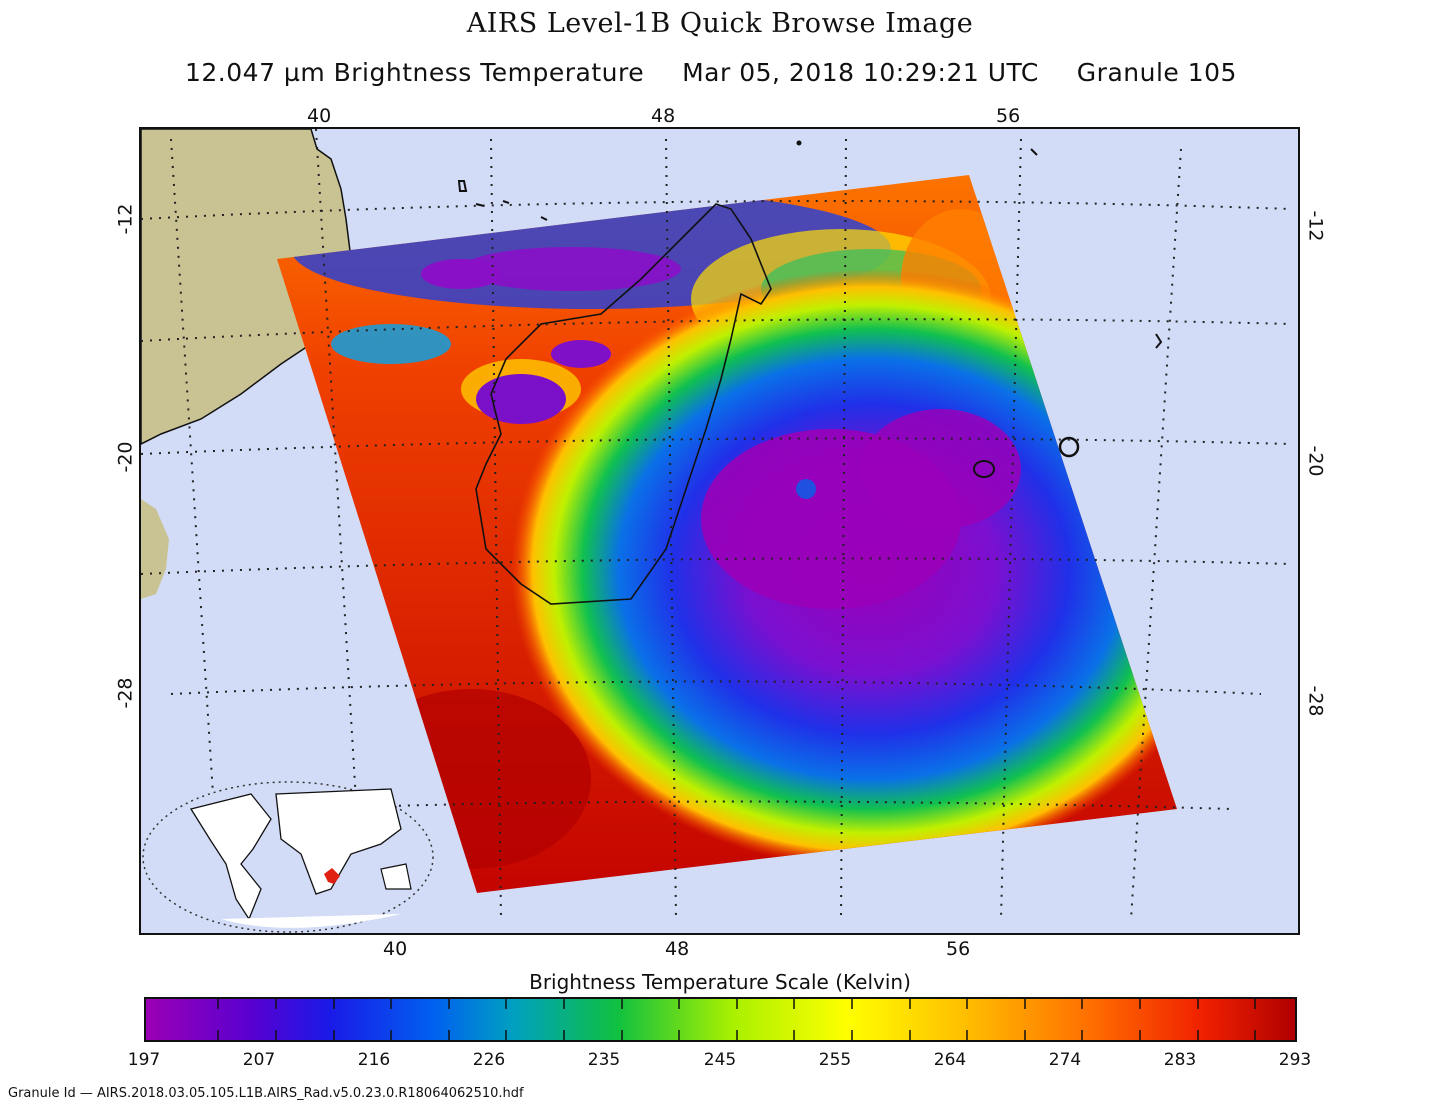 The height and width of the screenshot is (1111, 1440). I want to click on left-lat-label: -12, so click(125, 219).